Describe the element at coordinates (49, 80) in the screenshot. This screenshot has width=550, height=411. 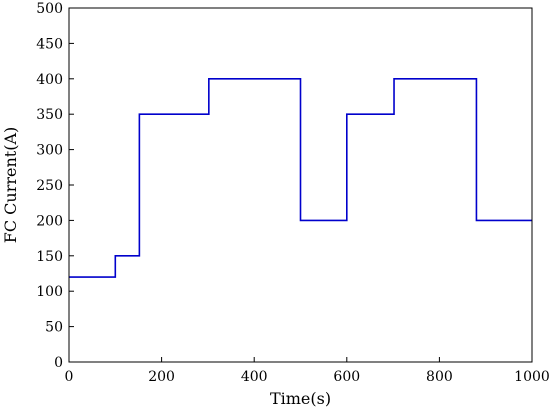
I see `y-tick-label: 400` at that location.